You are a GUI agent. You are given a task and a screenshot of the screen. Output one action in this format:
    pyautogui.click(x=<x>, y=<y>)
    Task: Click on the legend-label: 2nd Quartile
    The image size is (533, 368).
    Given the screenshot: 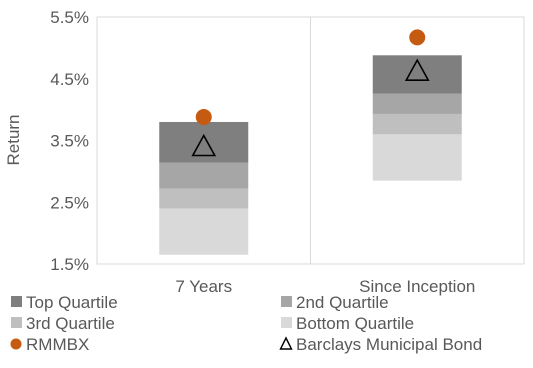 What is the action you would take?
    pyautogui.click(x=342, y=302)
    